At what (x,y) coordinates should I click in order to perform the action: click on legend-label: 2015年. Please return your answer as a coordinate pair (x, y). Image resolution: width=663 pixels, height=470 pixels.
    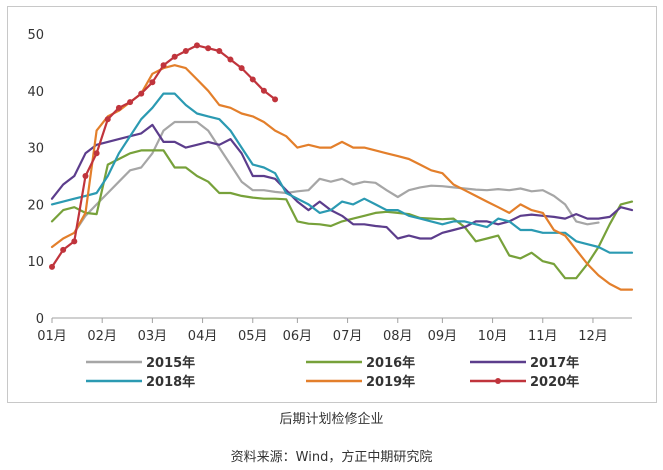
    Looking at the image, I should click on (170, 363).